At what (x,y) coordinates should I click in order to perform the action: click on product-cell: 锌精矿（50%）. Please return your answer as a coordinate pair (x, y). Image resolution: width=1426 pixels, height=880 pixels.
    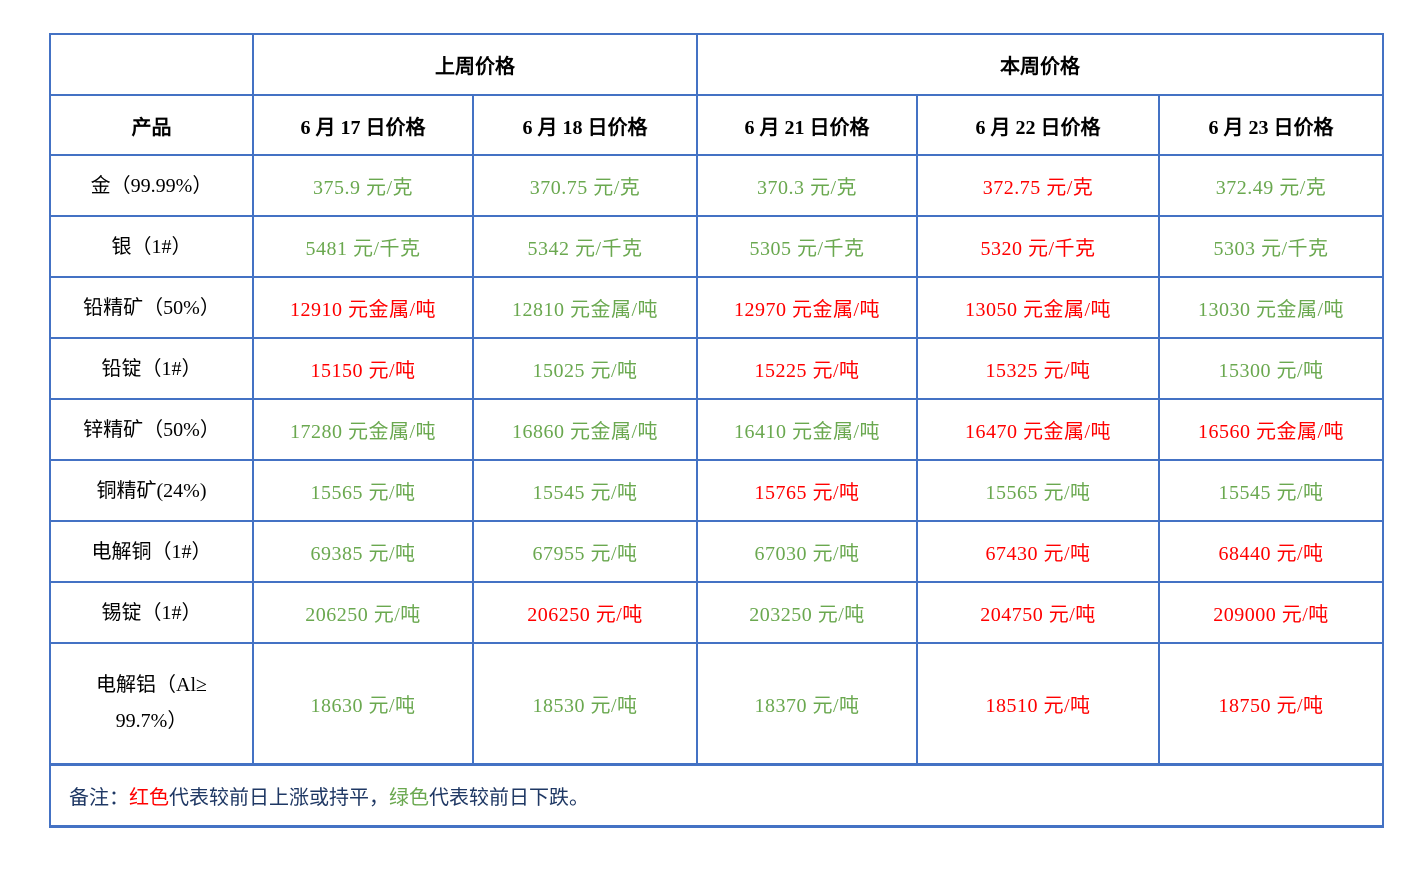
    Looking at the image, I should click on (151, 429).